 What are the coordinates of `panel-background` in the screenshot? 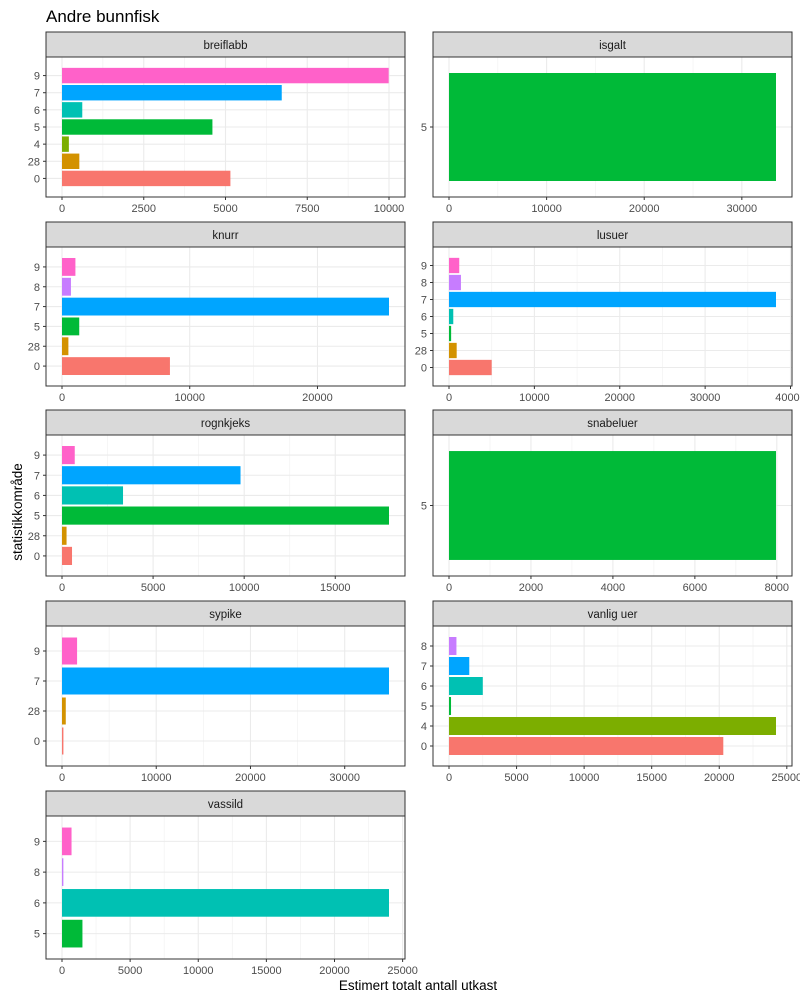 It's located at (225, 887).